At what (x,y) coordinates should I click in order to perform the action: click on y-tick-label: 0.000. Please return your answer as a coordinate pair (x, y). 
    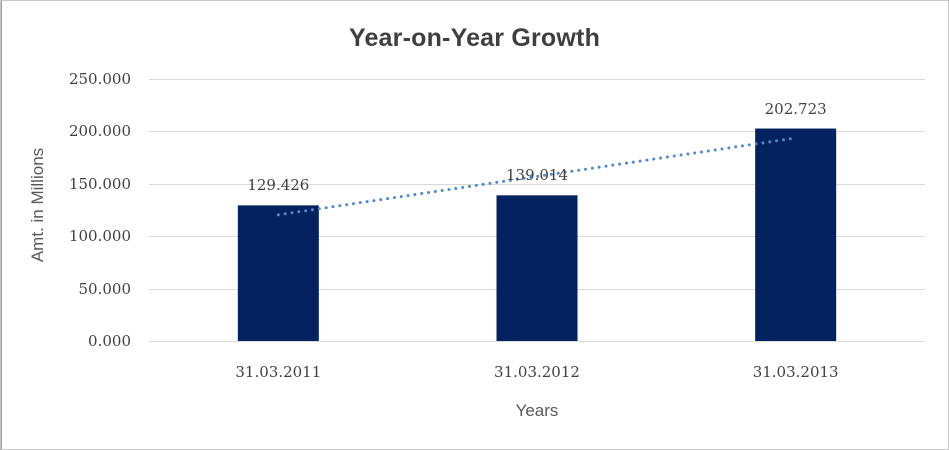
    Looking at the image, I should click on (109, 341).